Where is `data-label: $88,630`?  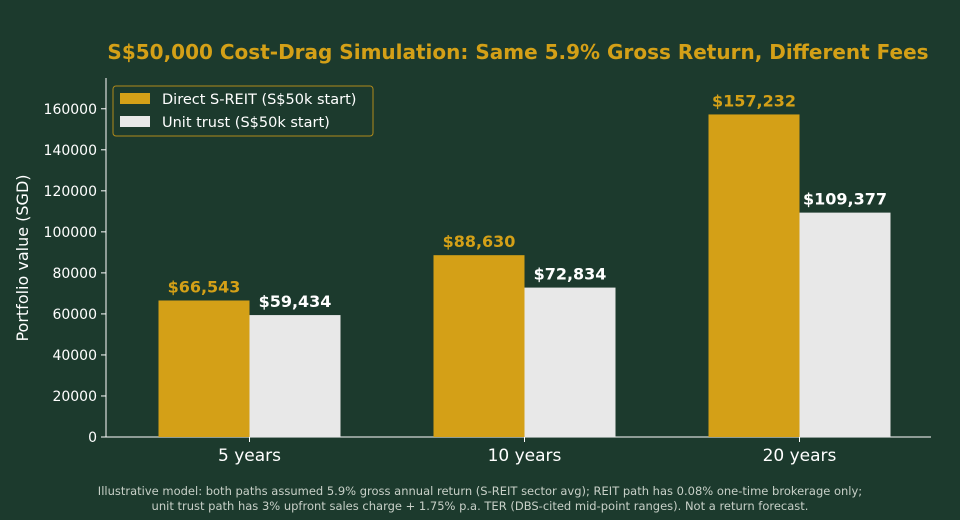 data-label: $88,630 is located at coordinates (479, 241).